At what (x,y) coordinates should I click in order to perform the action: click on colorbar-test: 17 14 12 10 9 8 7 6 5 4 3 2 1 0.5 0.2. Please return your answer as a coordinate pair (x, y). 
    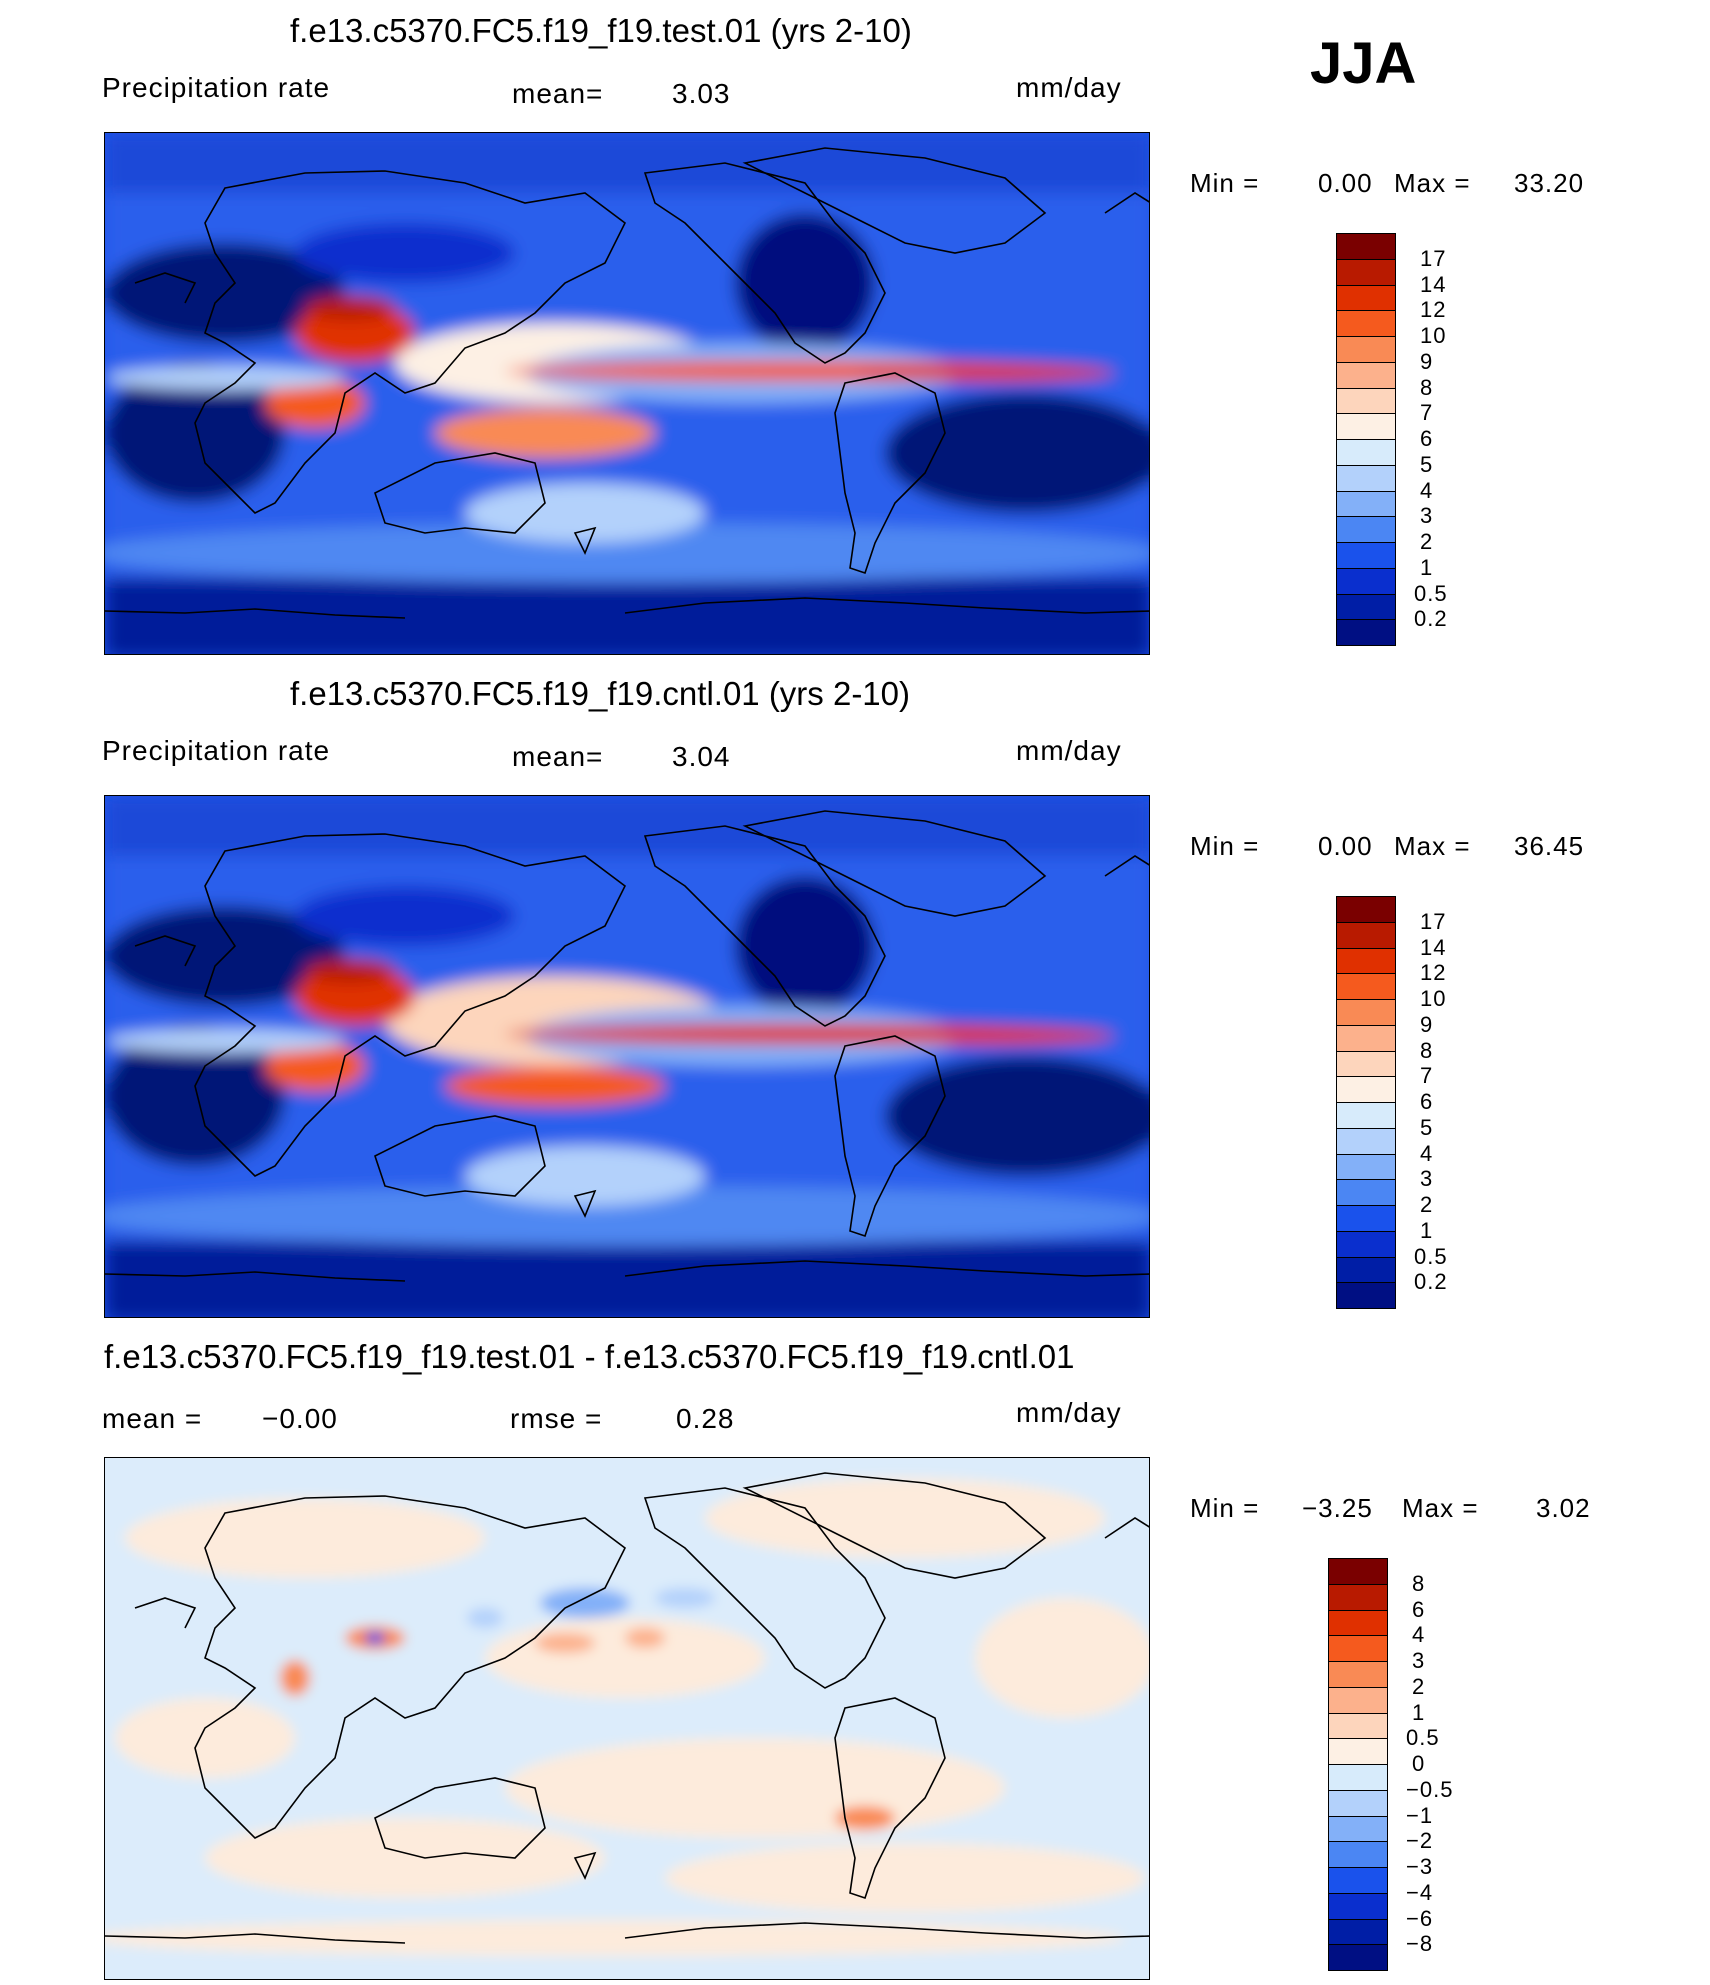
    Looking at the image, I should click on (1391, 439).